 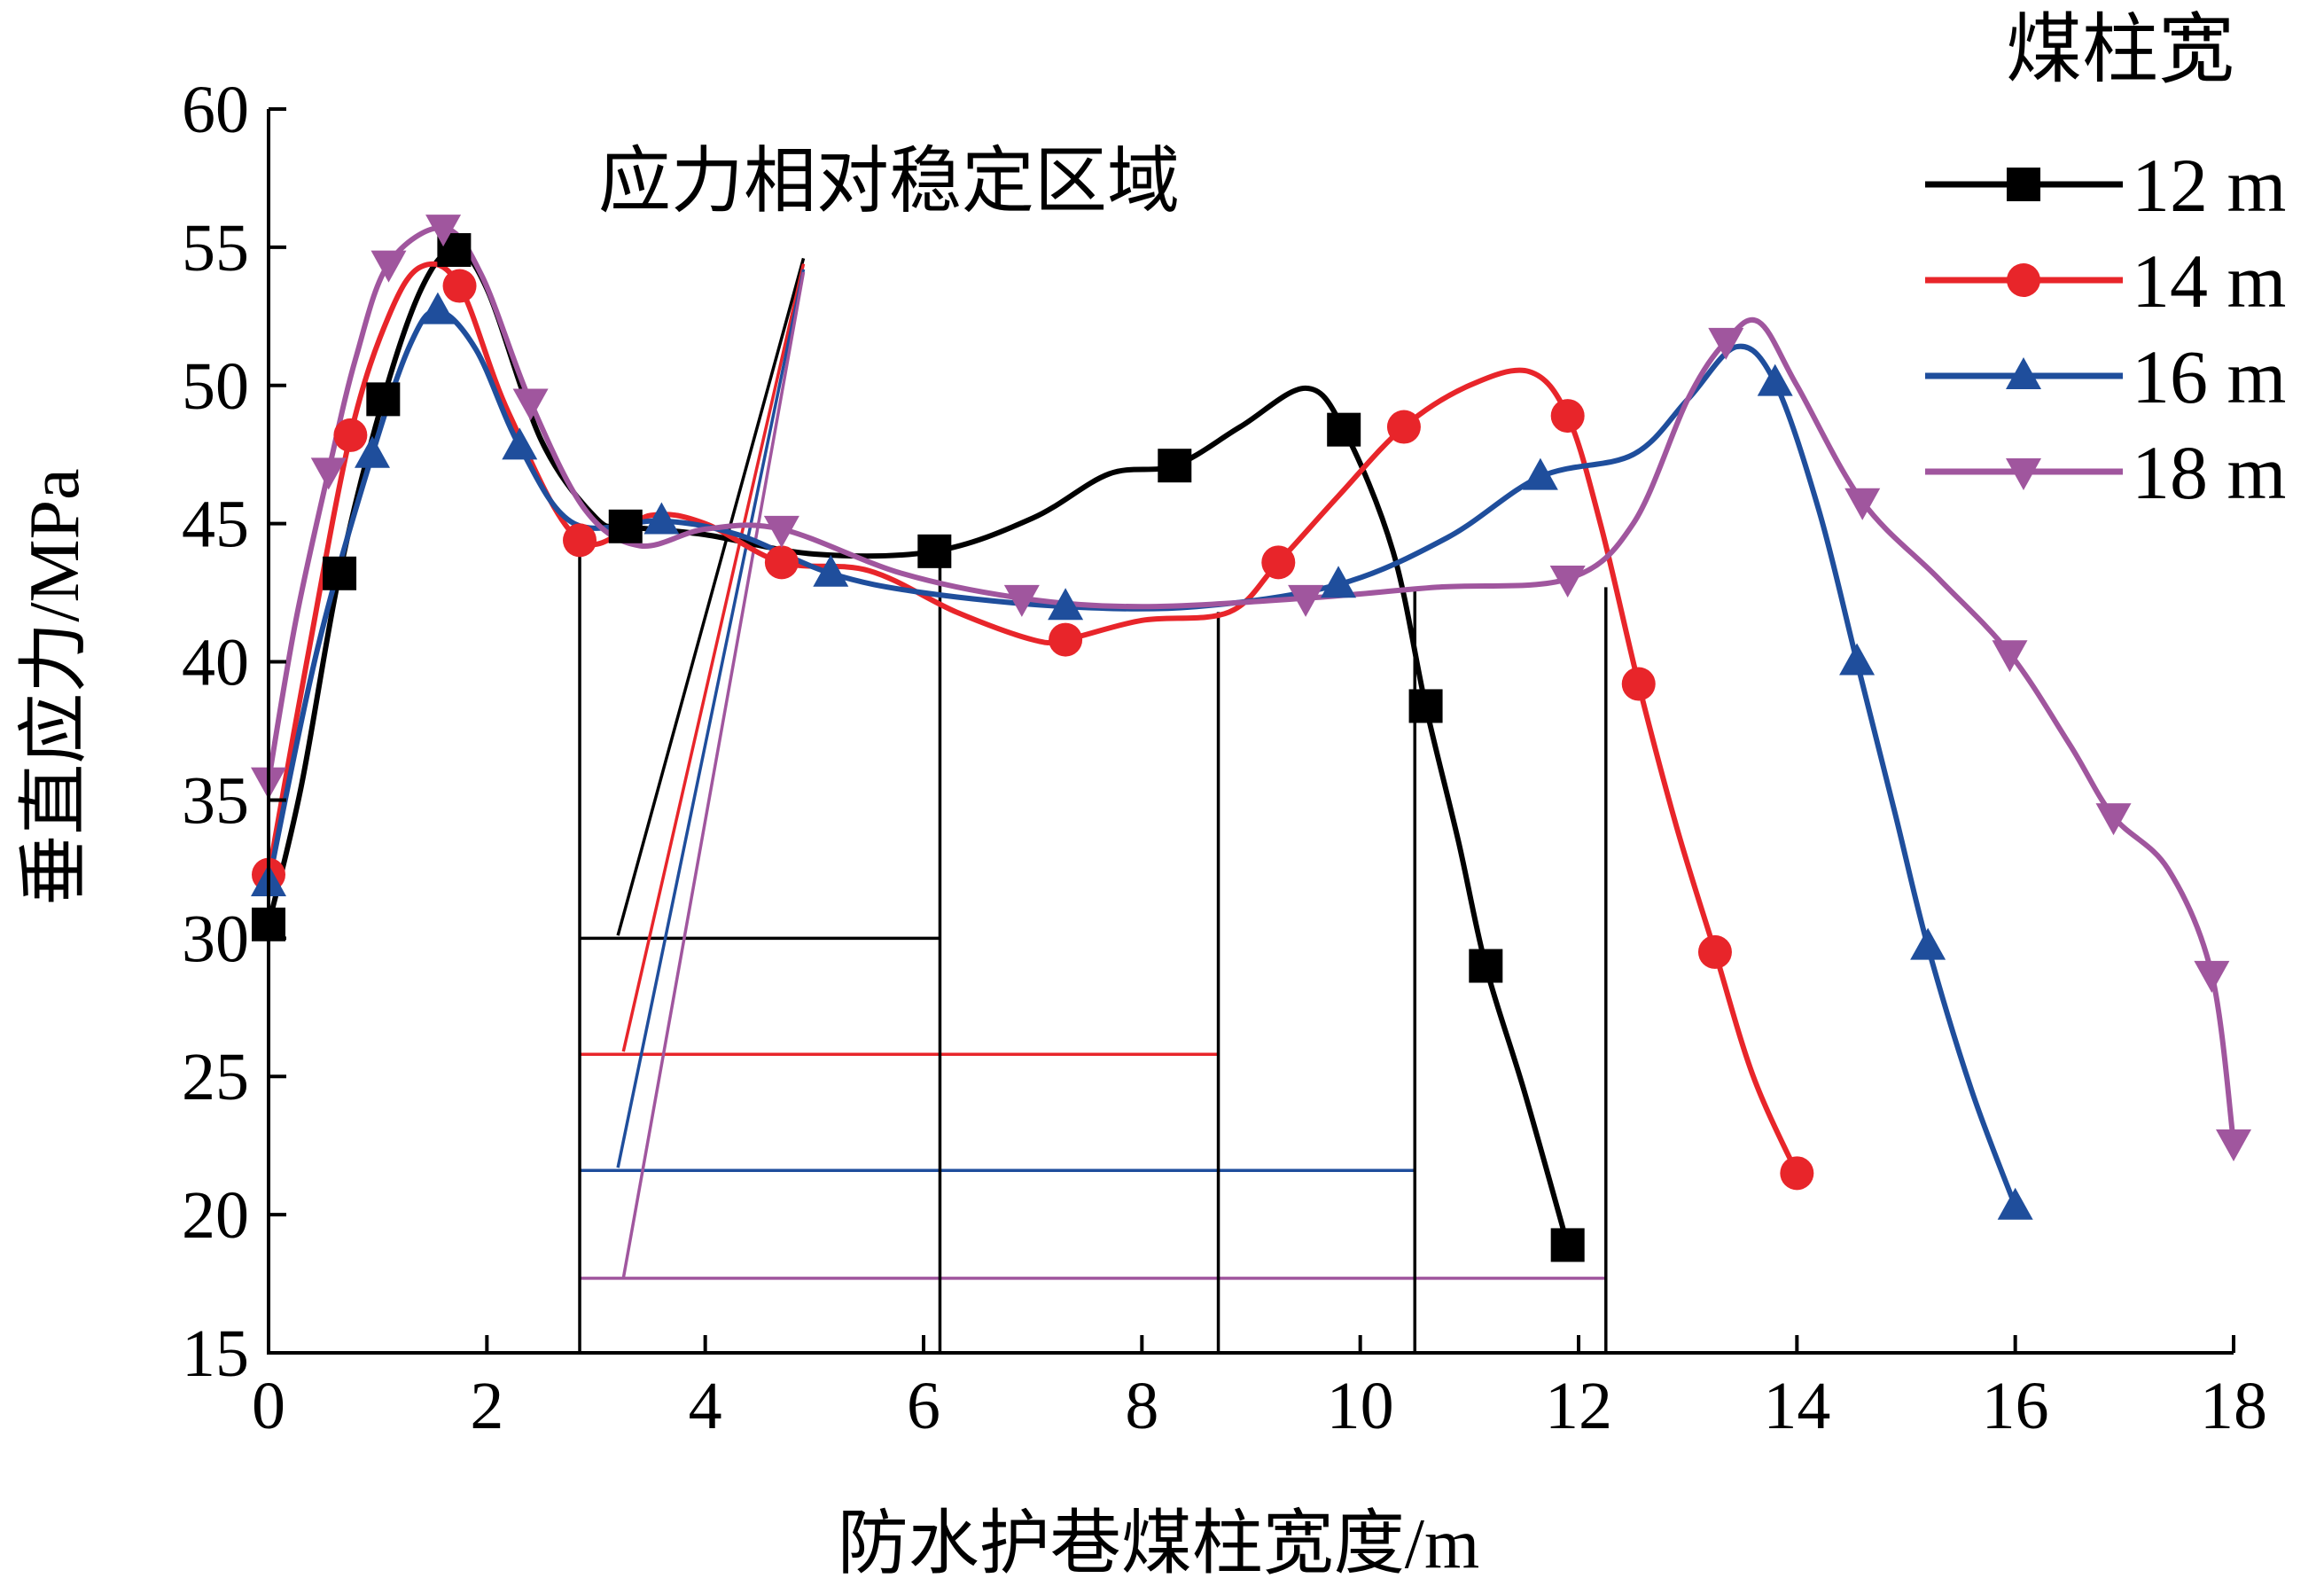 What do you see at coordinates (2106, 261) in the screenshot?
I see `legend: 煤柱宽 12 m 14 m 16 m 18 m` at bounding box center [2106, 261].